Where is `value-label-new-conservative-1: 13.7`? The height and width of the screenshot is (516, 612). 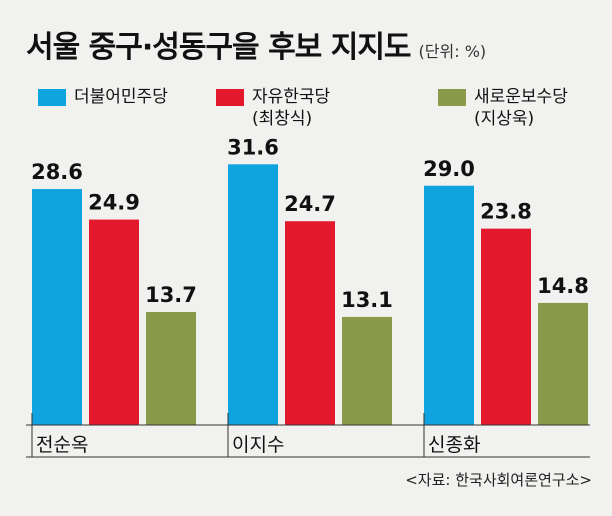
value-label-new-conservative-1: 13.7 is located at coordinates (171, 295).